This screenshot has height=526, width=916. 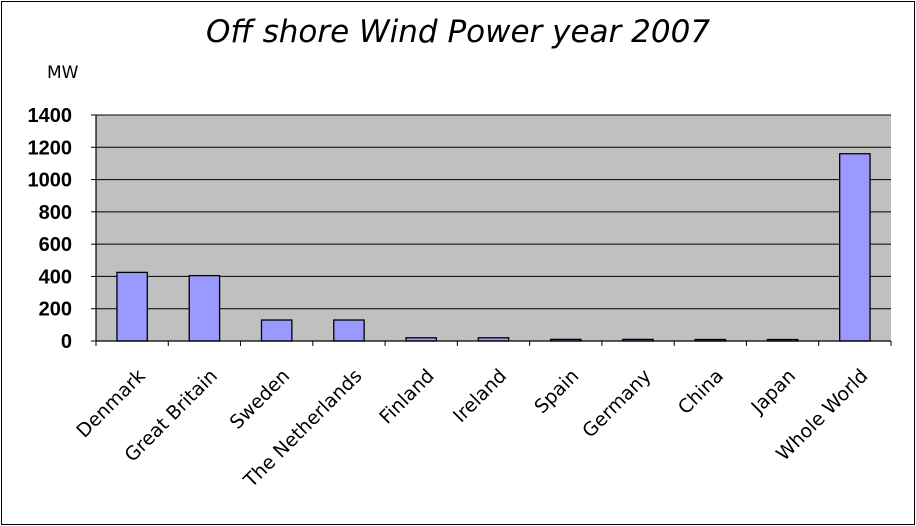 What do you see at coordinates (407, 397) in the screenshot?
I see `x-tick-label: Finland` at bounding box center [407, 397].